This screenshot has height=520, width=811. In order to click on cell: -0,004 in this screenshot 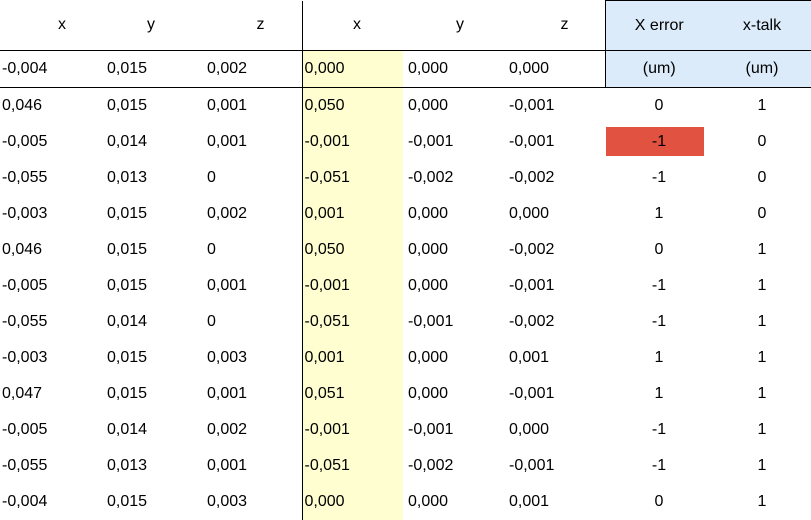, I will do `click(50, 69)`.